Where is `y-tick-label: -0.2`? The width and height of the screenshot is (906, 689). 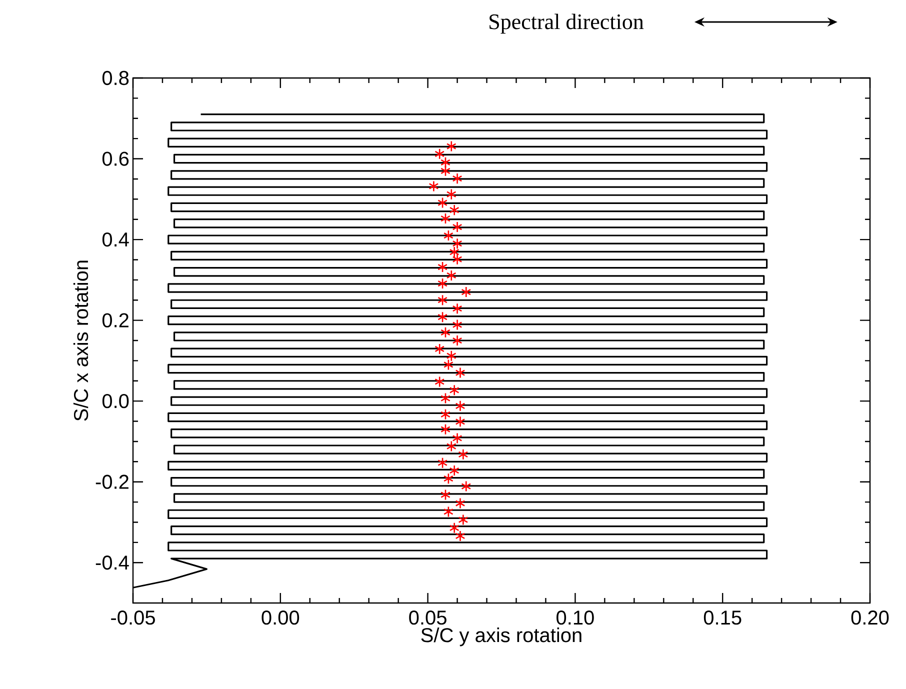 y-tick-label: -0.2 is located at coordinates (112, 481).